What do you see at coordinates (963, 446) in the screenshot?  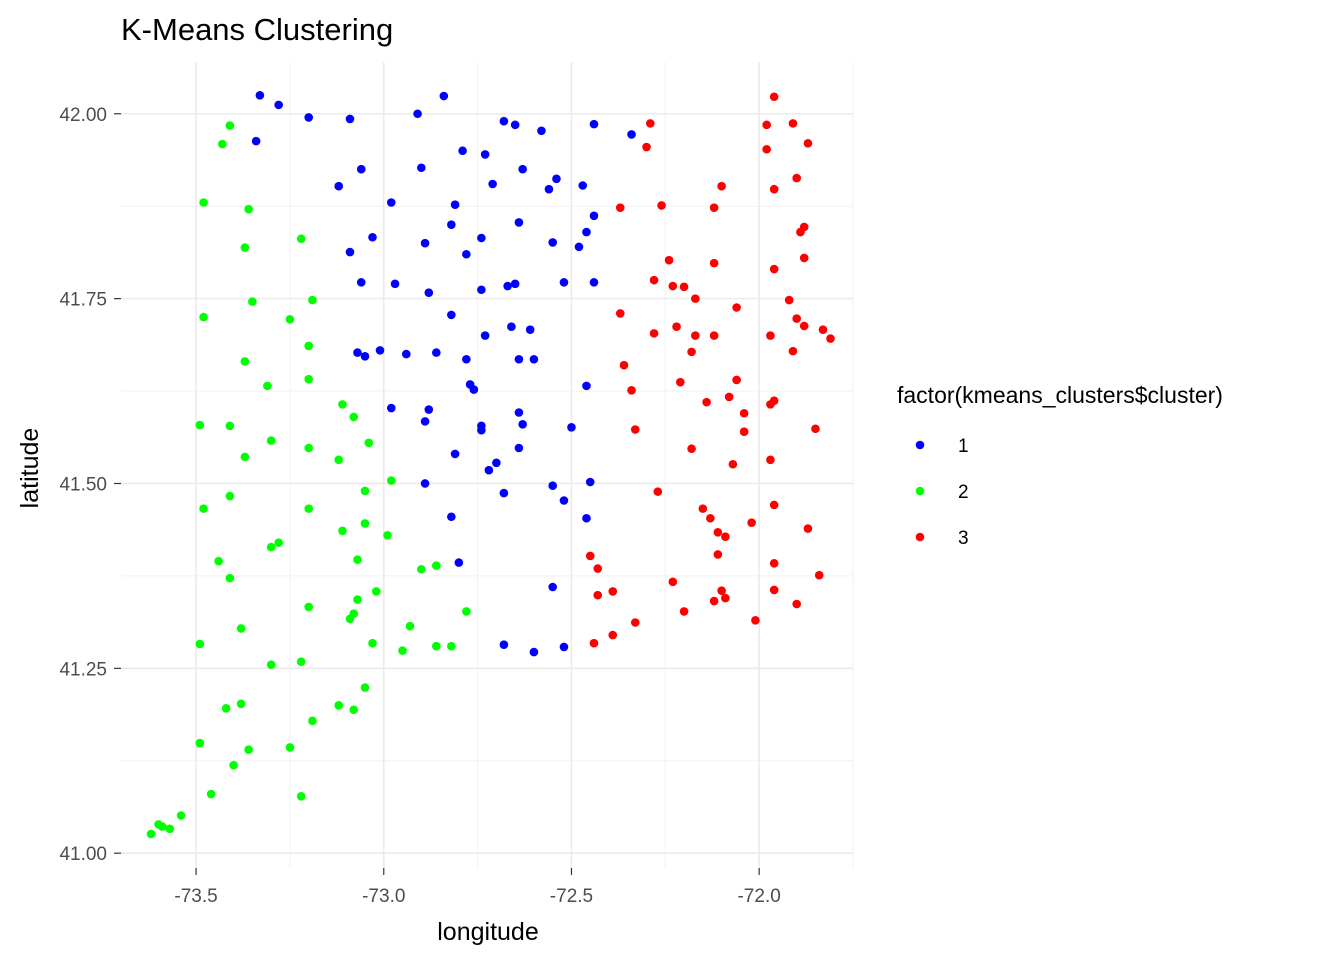 I see `legend-label-1: 1` at bounding box center [963, 446].